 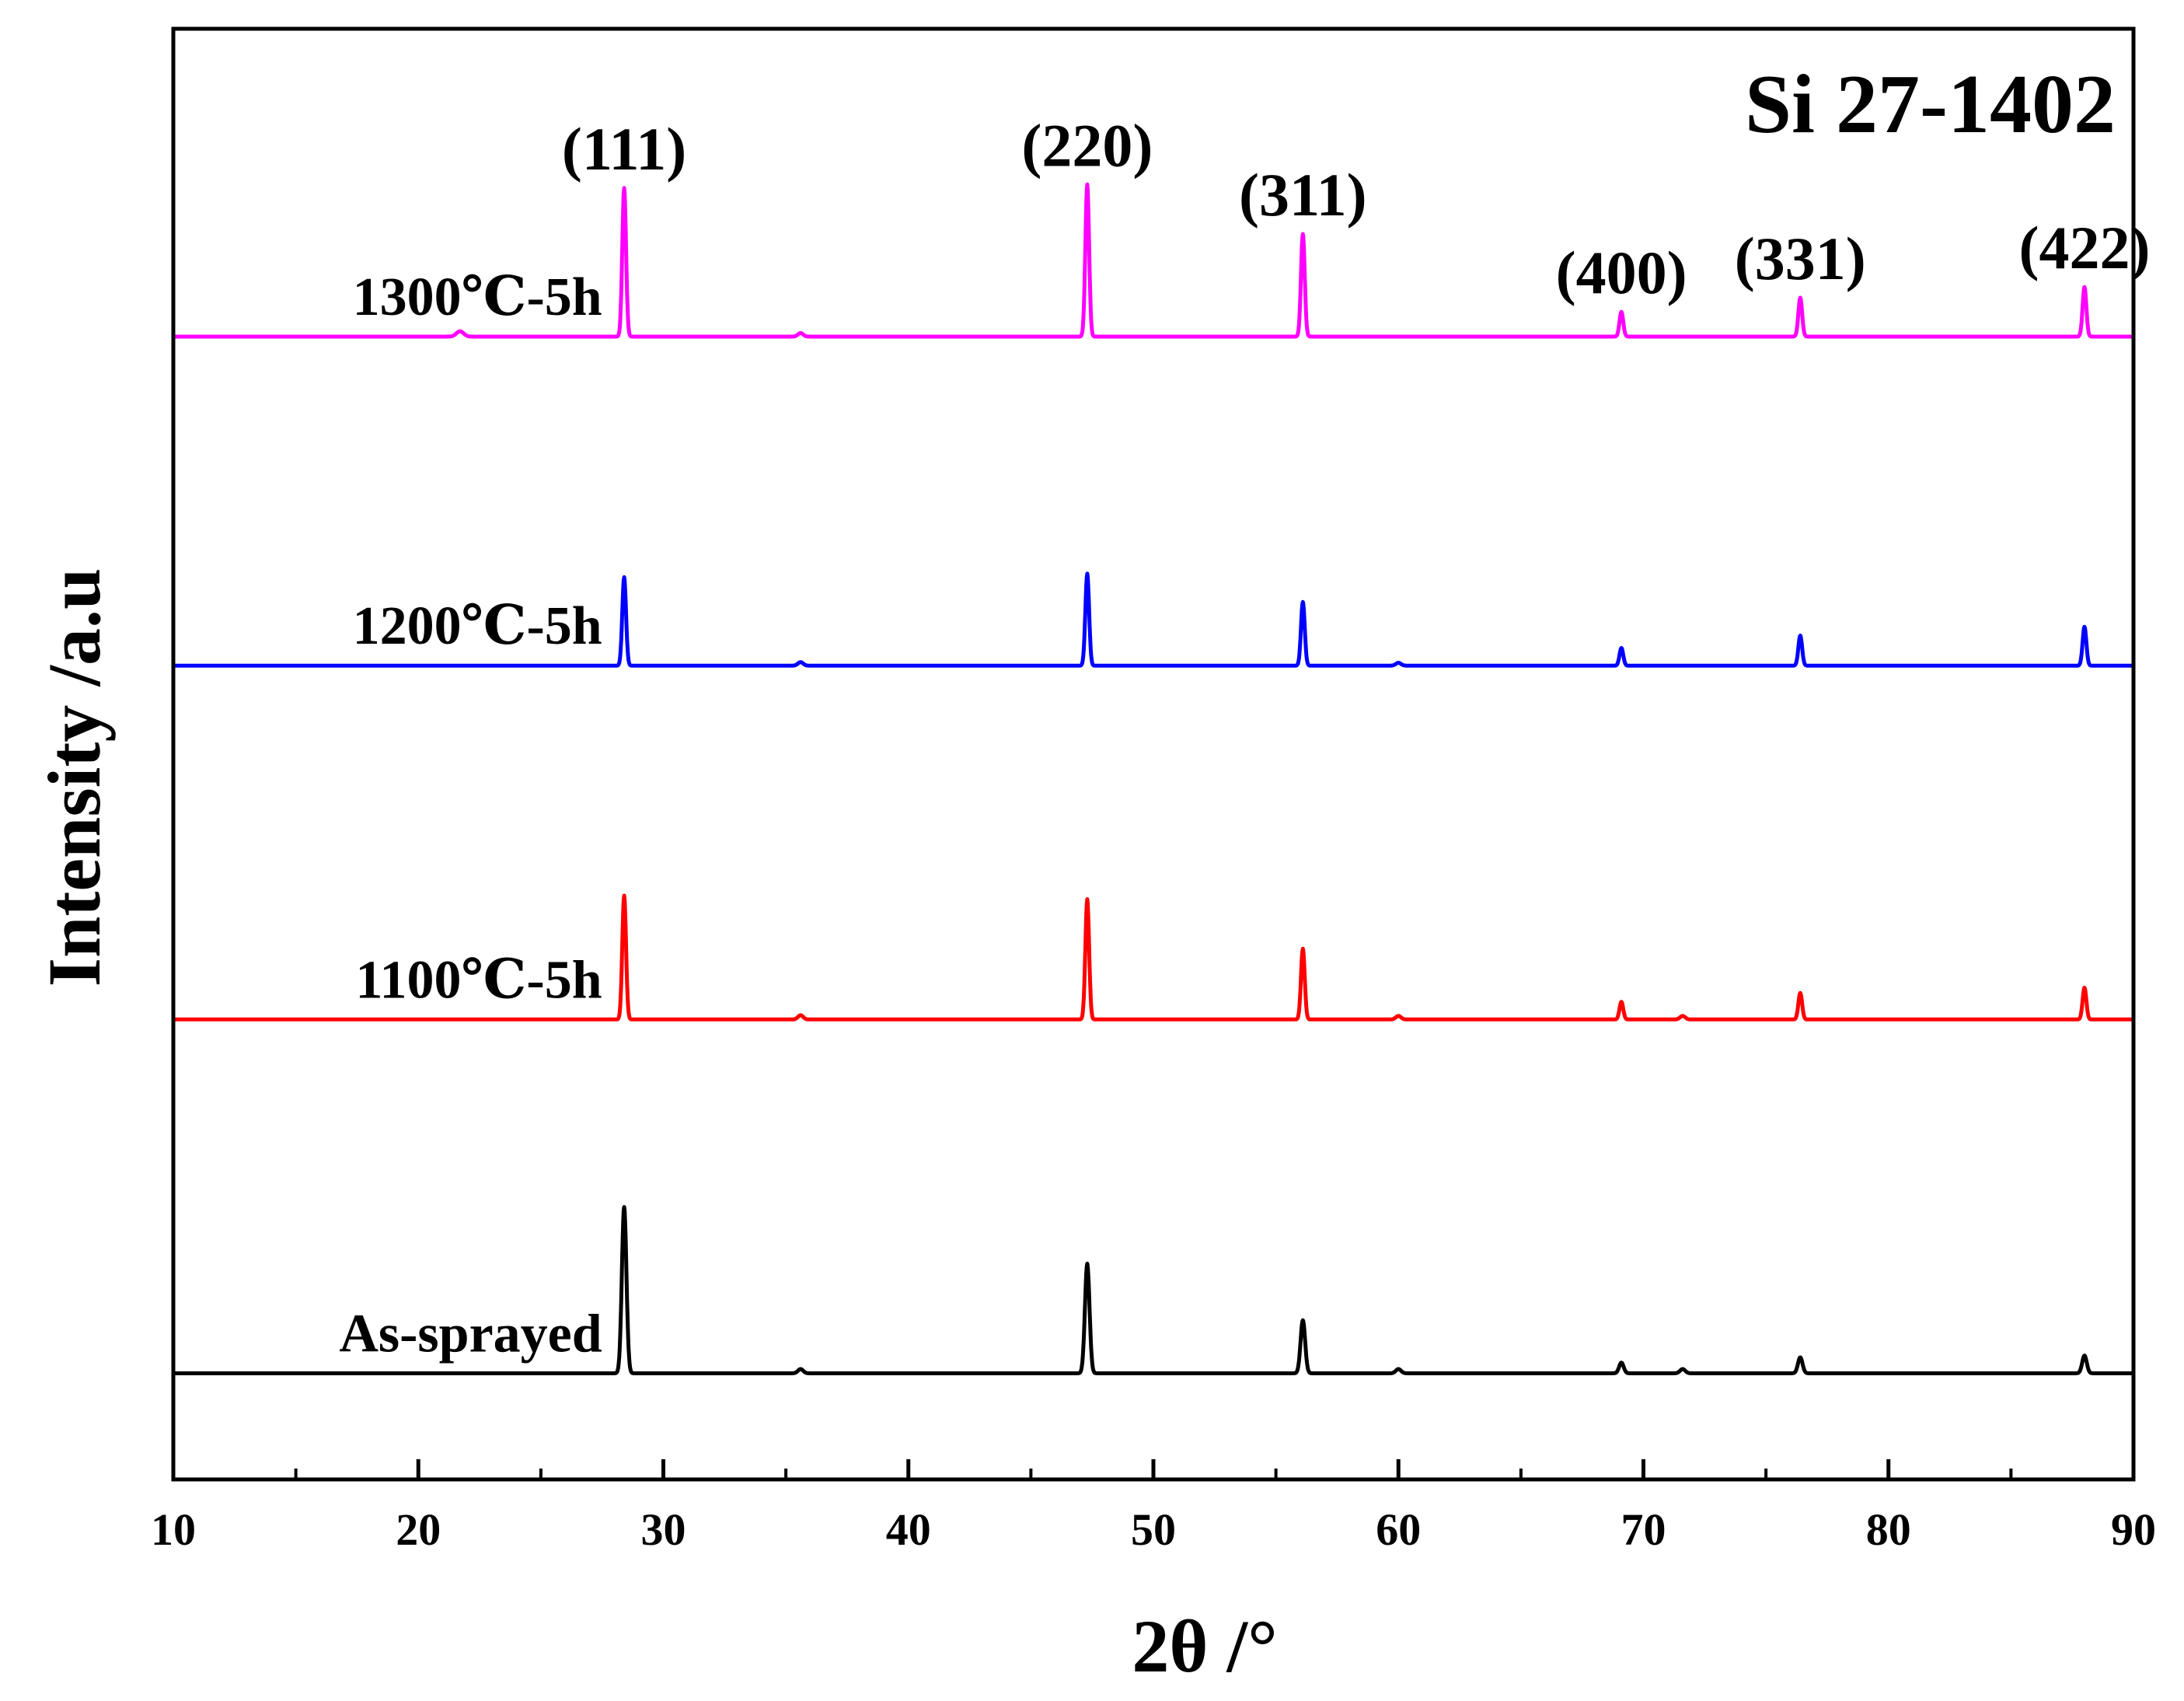 What do you see at coordinates (1399, 1529) in the screenshot?
I see `x-tick-label: 60` at bounding box center [1399, 1529].